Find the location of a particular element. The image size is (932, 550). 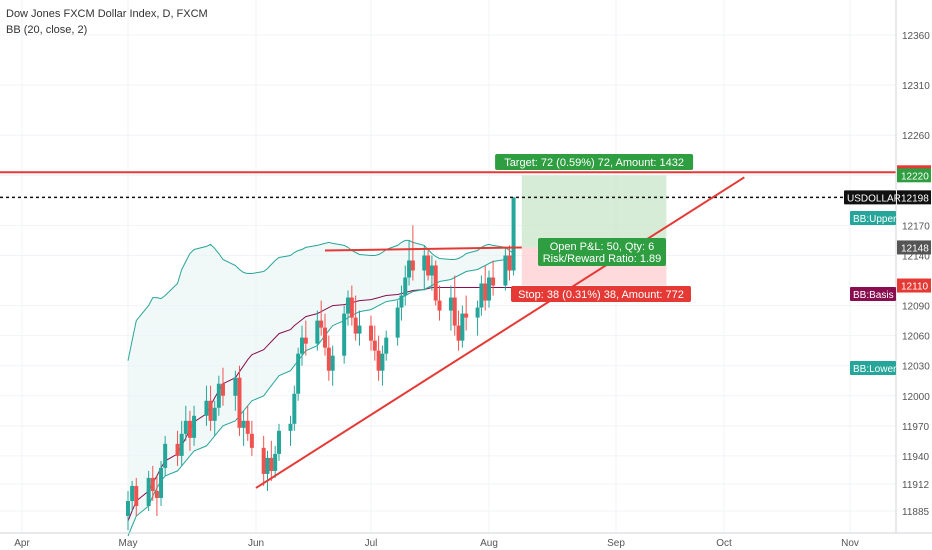

y-tick-label: 12060 is located at coordinates (916, 337).